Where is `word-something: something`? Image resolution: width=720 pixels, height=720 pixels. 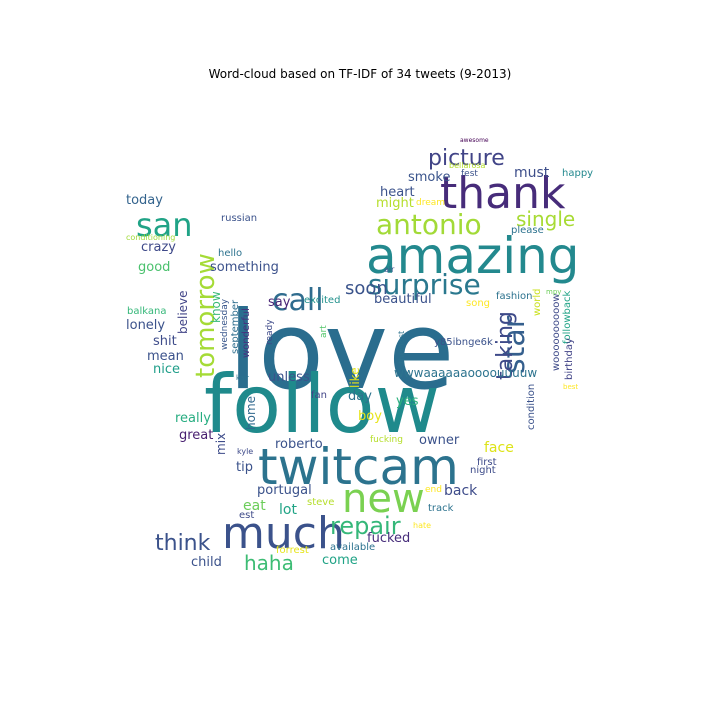 word-something: something is located at coordinates (244, 267).